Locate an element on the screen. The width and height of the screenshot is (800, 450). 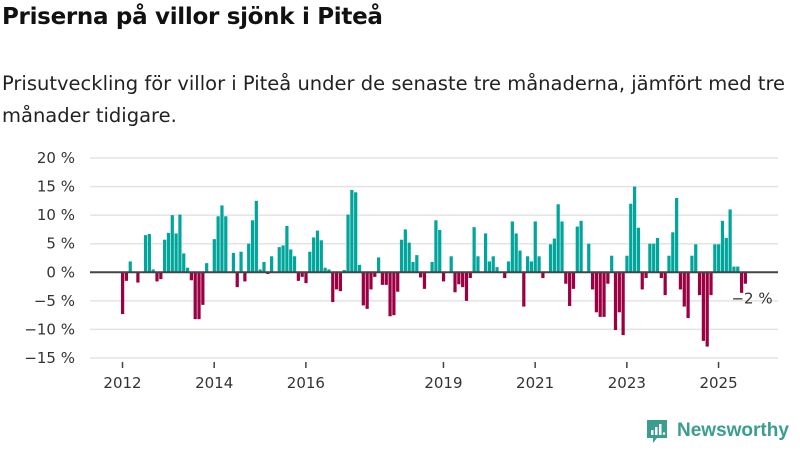
y-tick-label: −5 % is located at coordinates (54, 301).